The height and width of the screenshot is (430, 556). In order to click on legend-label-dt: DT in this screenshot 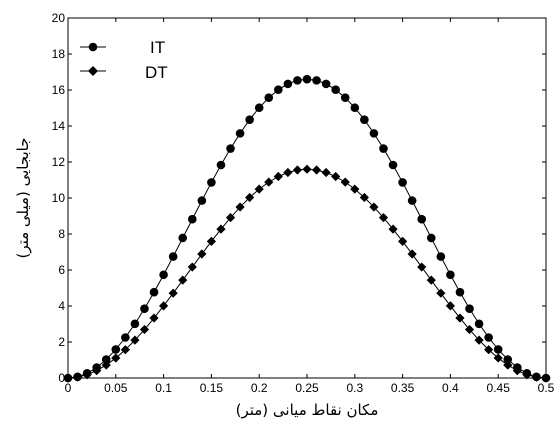, I will do `click(156, 72)`.